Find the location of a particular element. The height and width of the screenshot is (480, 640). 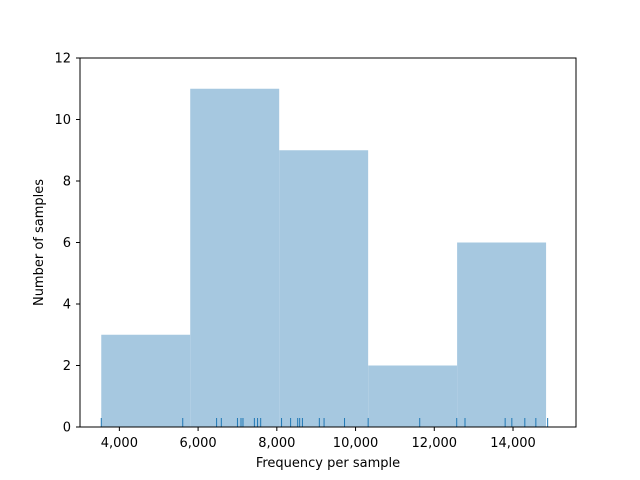

y-axis-ticks: 0 2 4 6 8 10 12 is located at coordinates (67, 244).